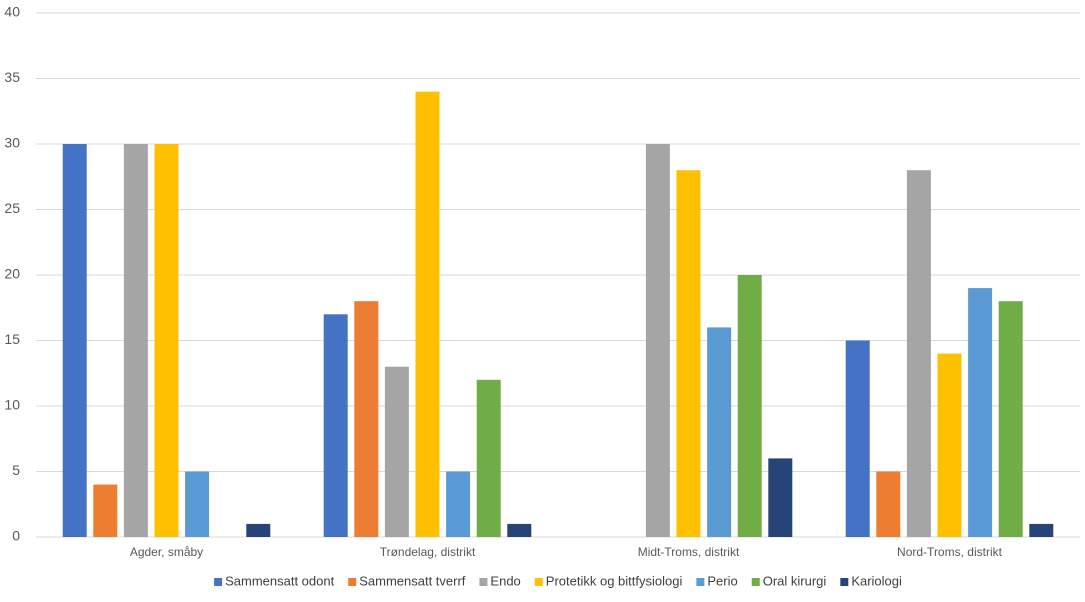  I want to click on x-tick-label: Trøndelag, distrikt, so click(428, 552).